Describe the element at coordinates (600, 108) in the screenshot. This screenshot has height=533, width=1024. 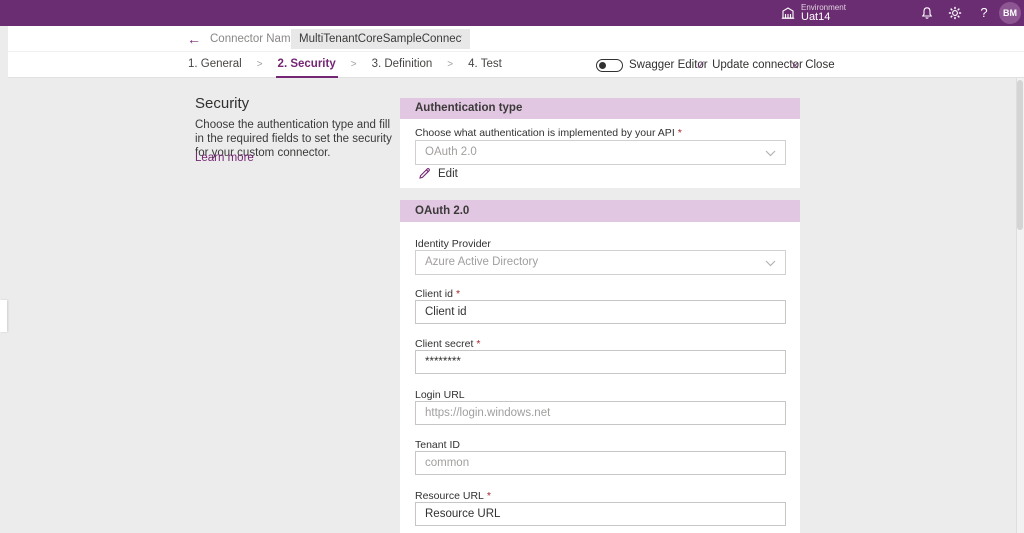
I see `auth-type-panel-header: Authentication type` at that location.